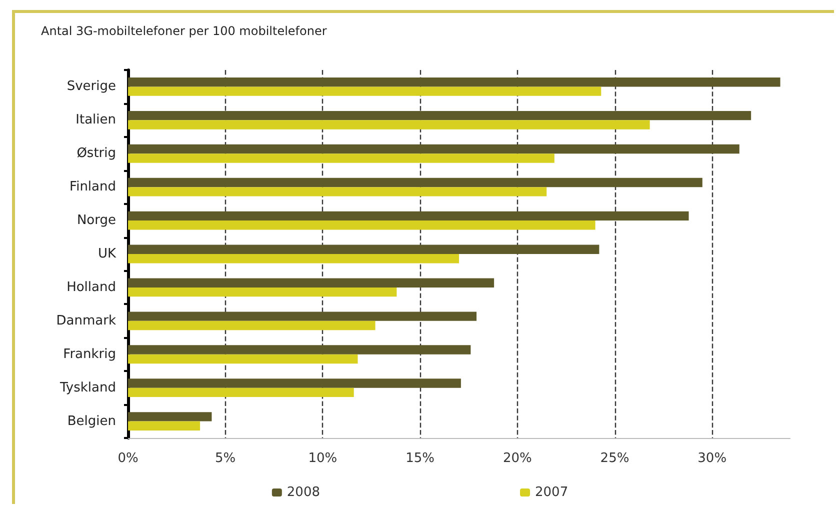 The height and width of the screenshot is (508, 840). Describe the element at coordinates (323, 458) in the screenshot. I see `x-tick-label: 10%` at that location.